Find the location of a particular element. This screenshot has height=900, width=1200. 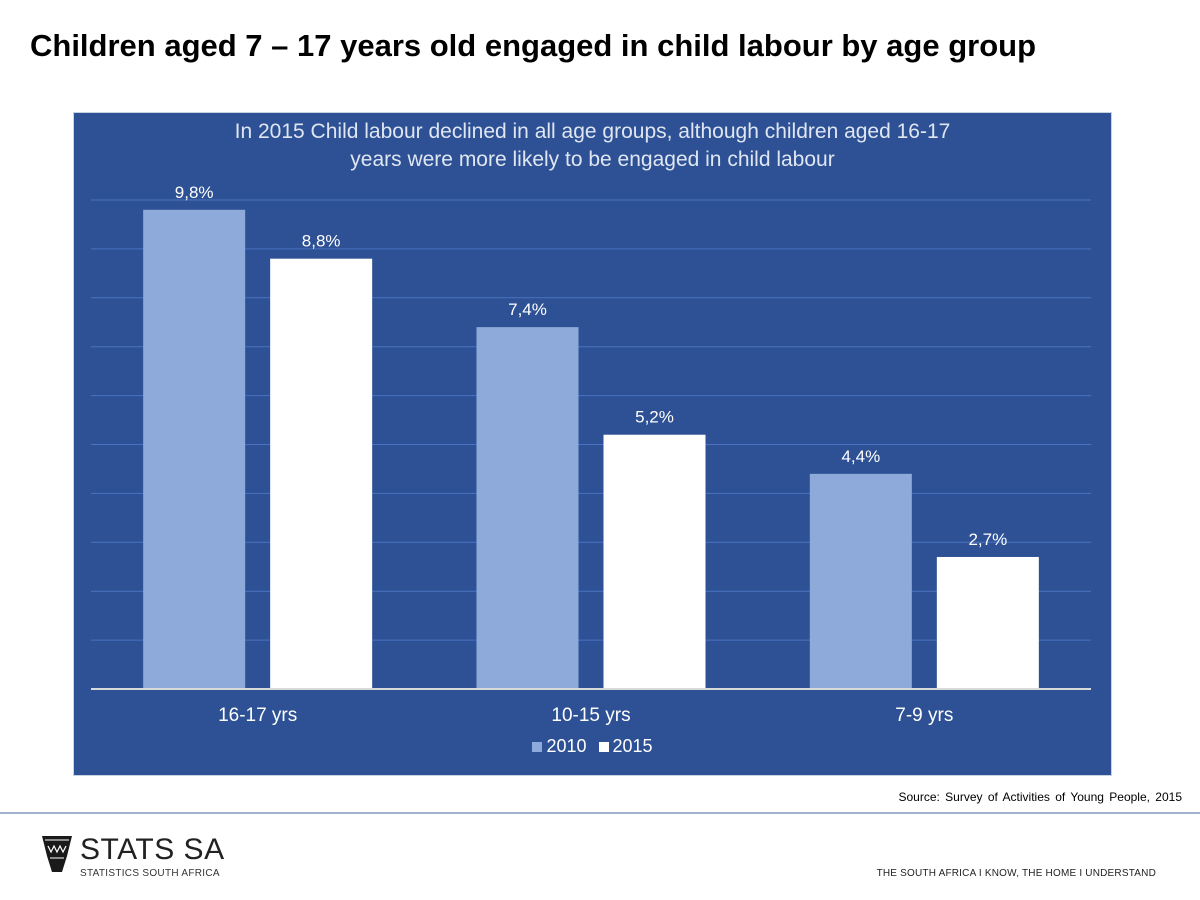

footer-divider is located at coordinates (600, 813).